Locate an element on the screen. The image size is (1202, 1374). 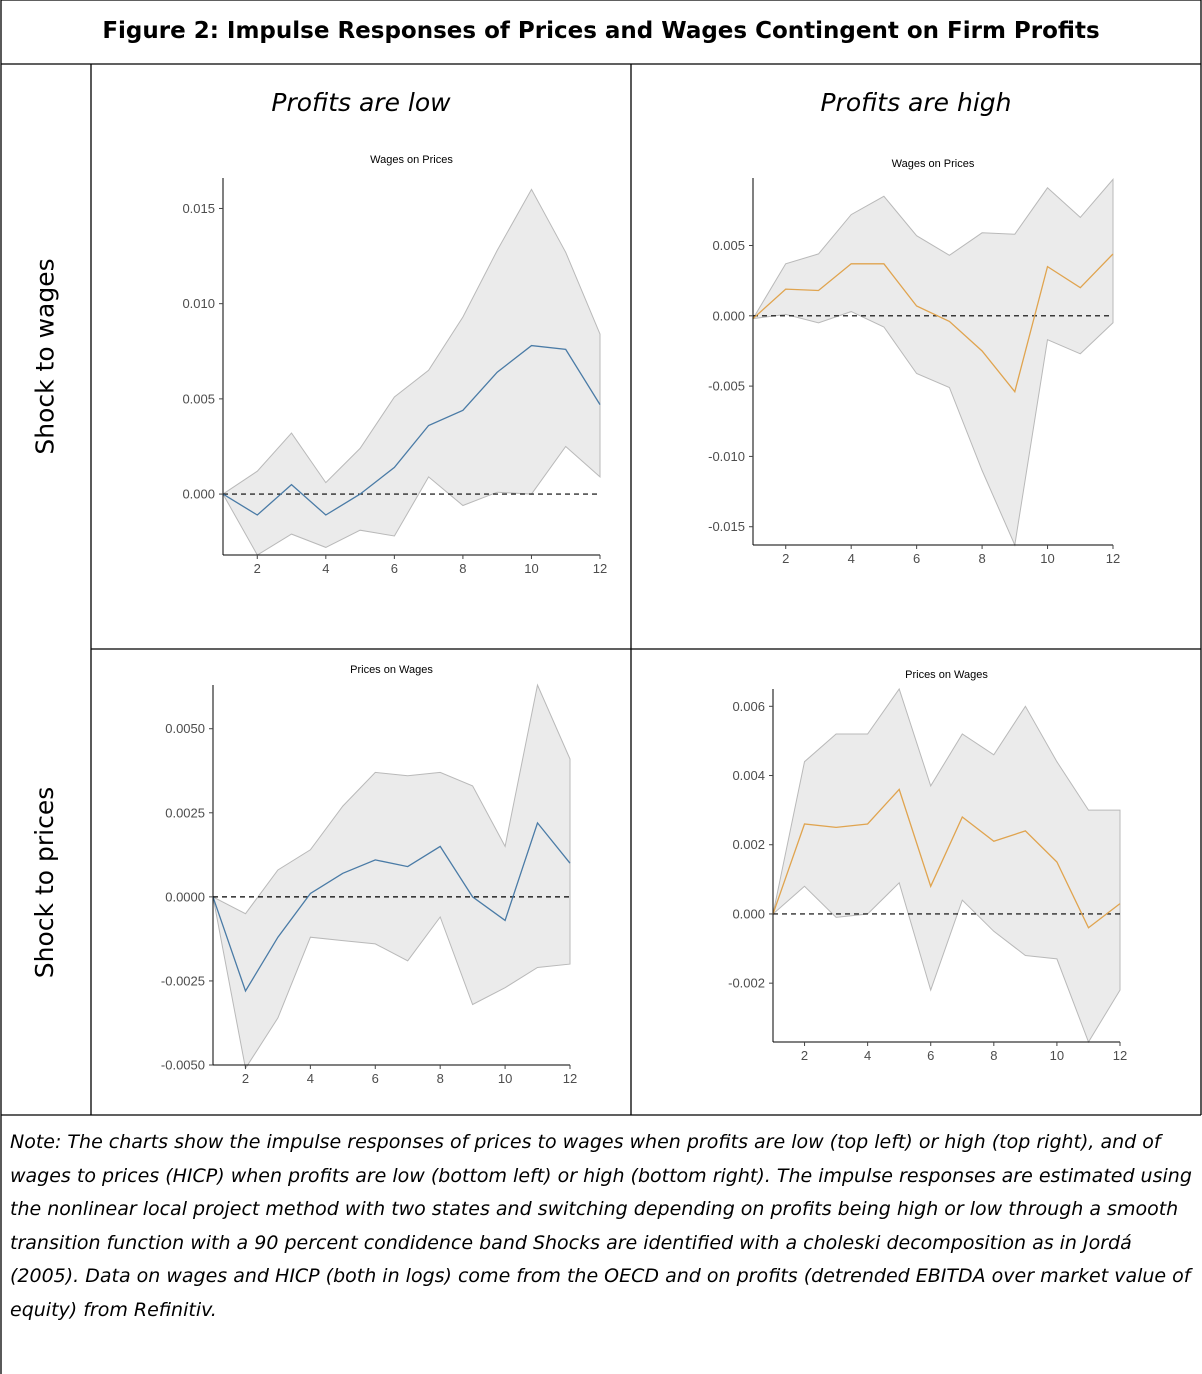
y-tick-label: 0.010 is located at coordinates (198, 303).